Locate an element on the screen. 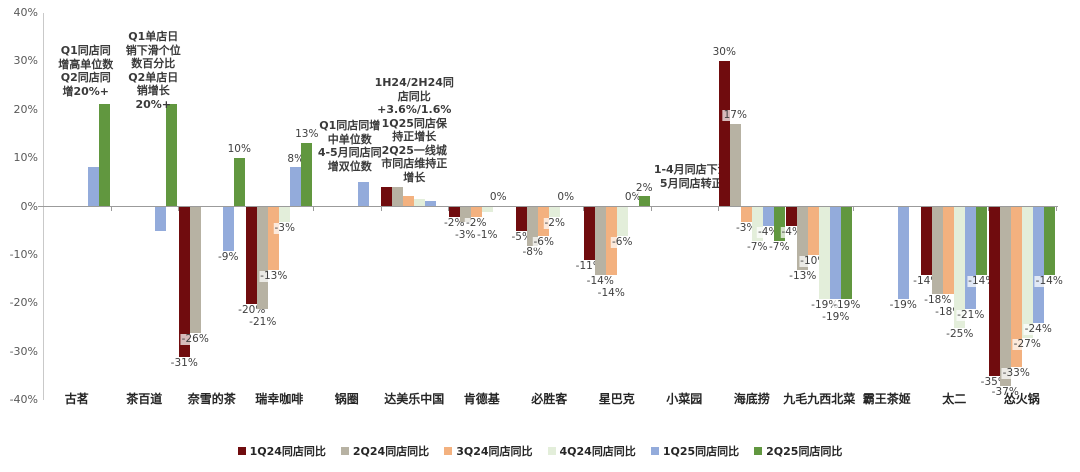  bar-value-label: -35% is located at coordinates (994, 382).